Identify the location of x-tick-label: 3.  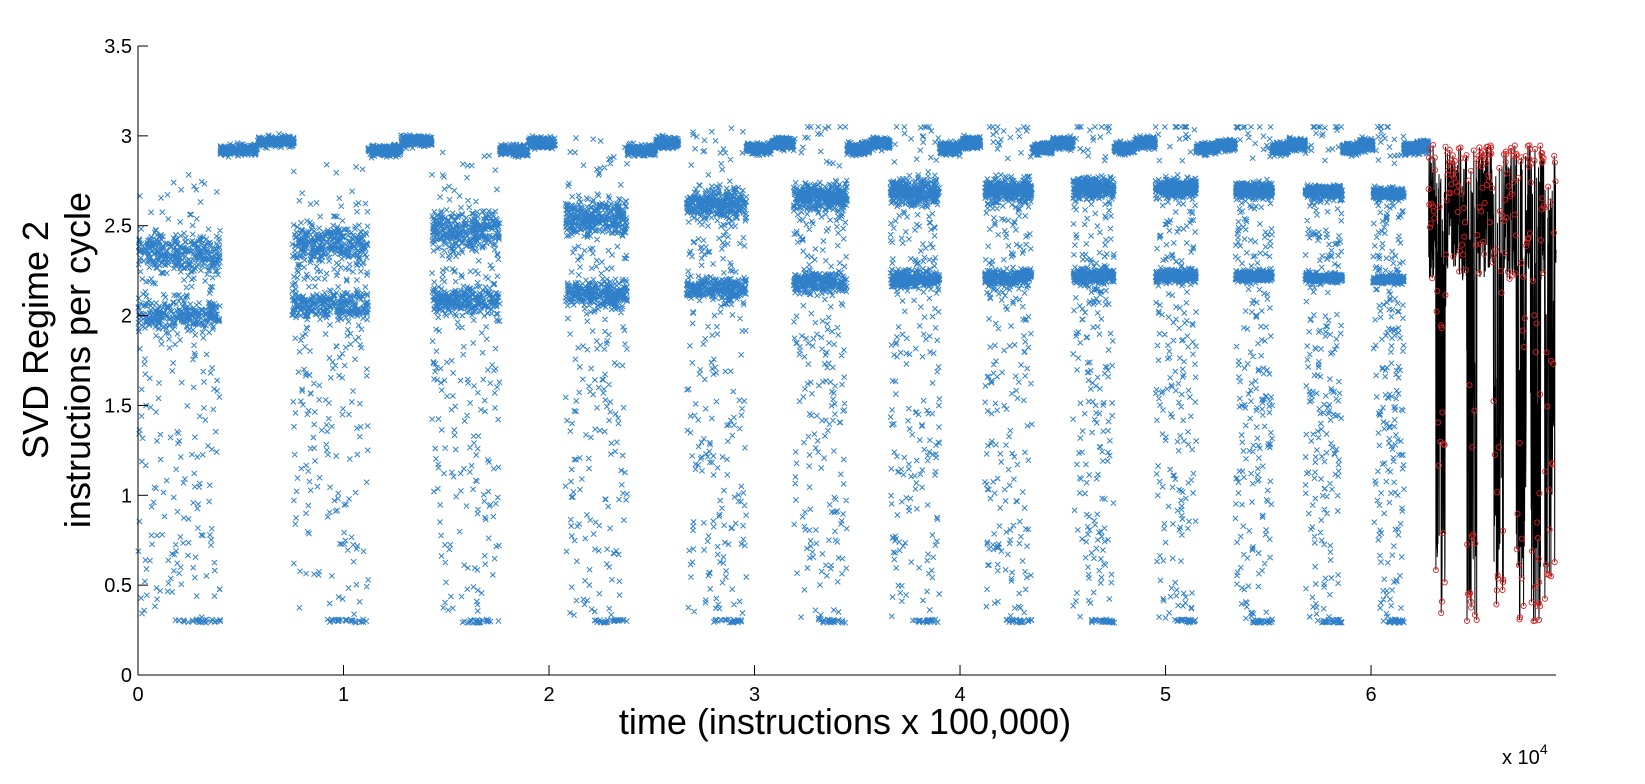
(754, 695).